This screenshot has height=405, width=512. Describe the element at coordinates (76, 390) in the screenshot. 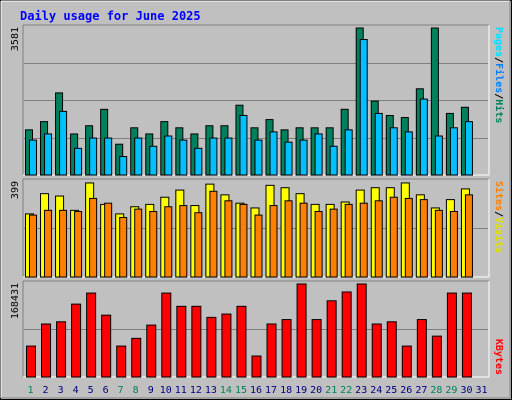

I see `day-label: 4` at that location.